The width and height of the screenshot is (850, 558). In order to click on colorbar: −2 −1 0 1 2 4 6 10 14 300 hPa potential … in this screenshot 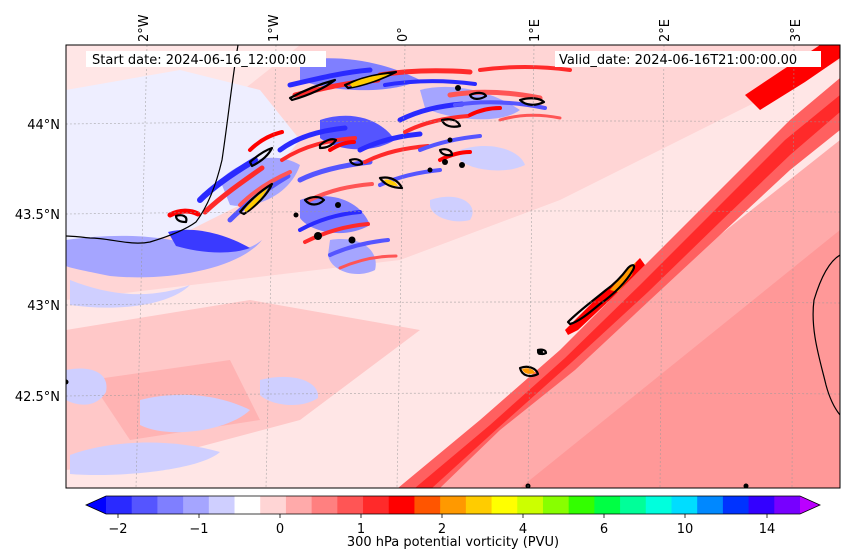, I will do `click(453, 522)`.